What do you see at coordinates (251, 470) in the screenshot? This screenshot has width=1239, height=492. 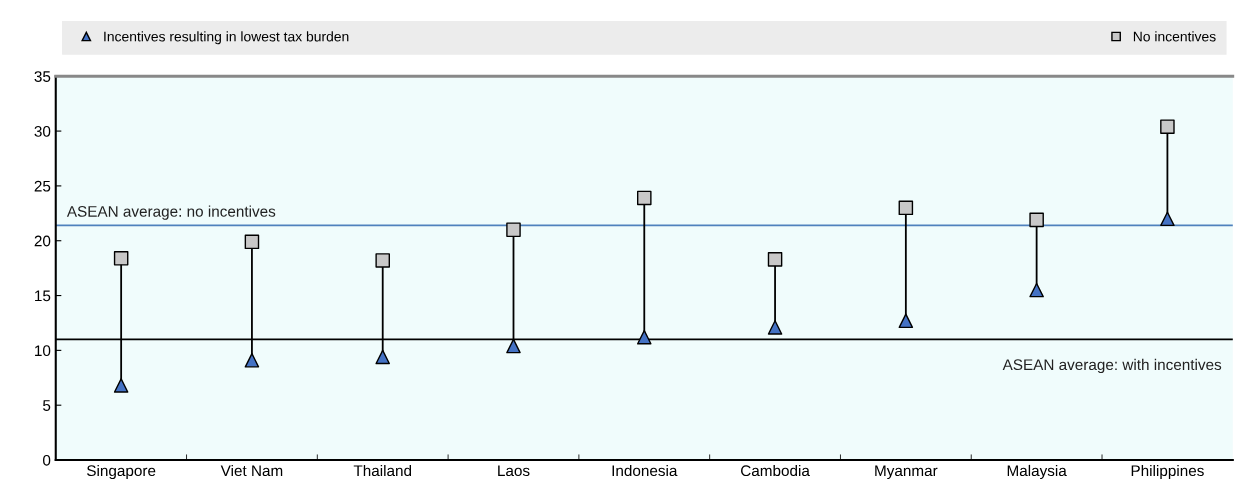 I see `x-tick-label: Viet Nam` at bounding box center [251, 470].